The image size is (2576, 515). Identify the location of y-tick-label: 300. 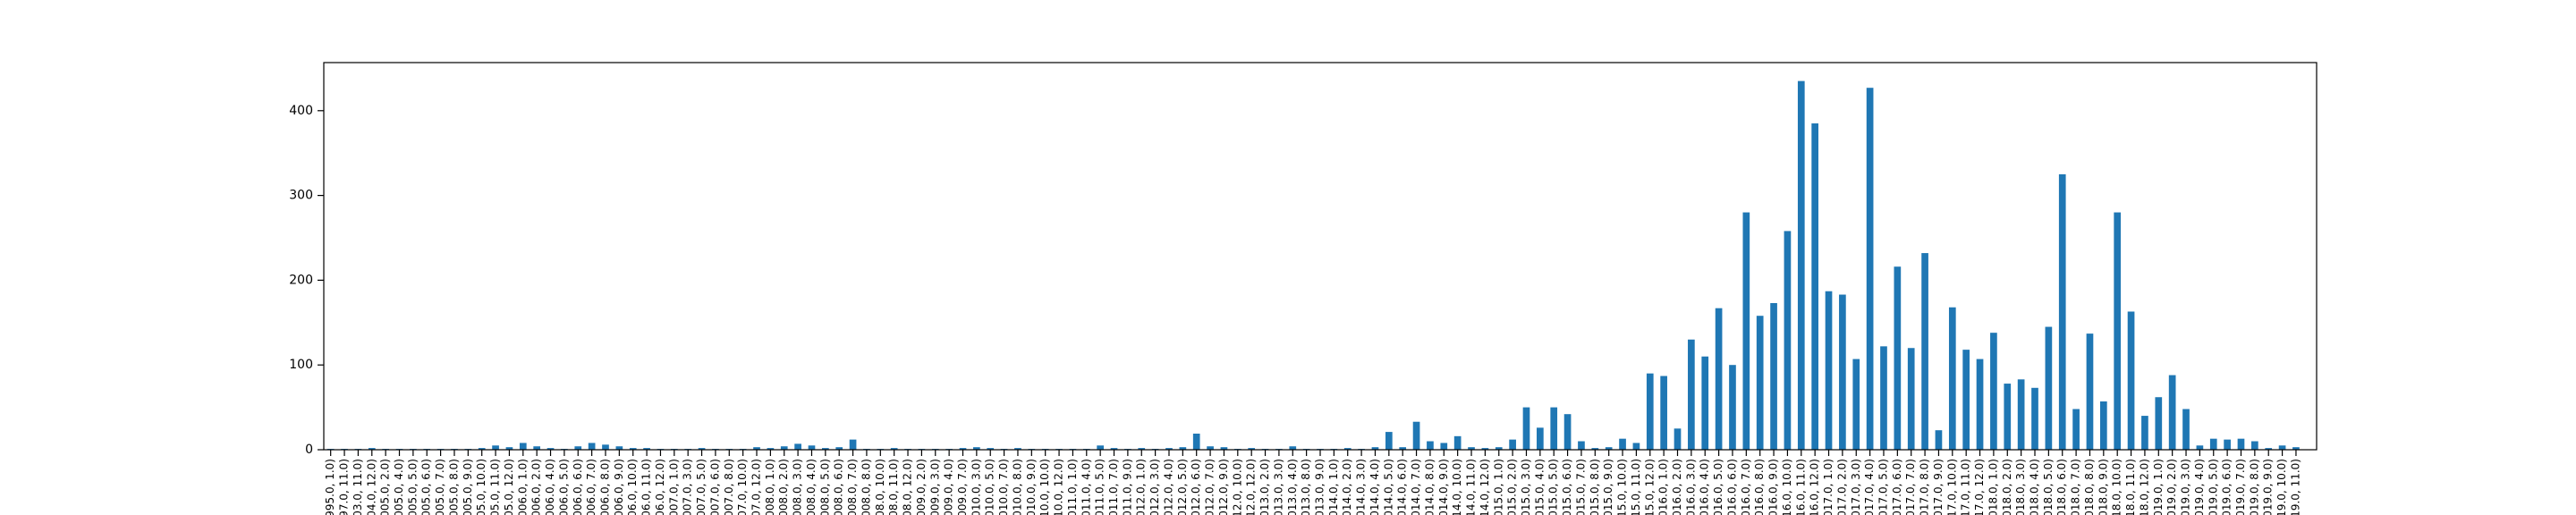
(301, 196).